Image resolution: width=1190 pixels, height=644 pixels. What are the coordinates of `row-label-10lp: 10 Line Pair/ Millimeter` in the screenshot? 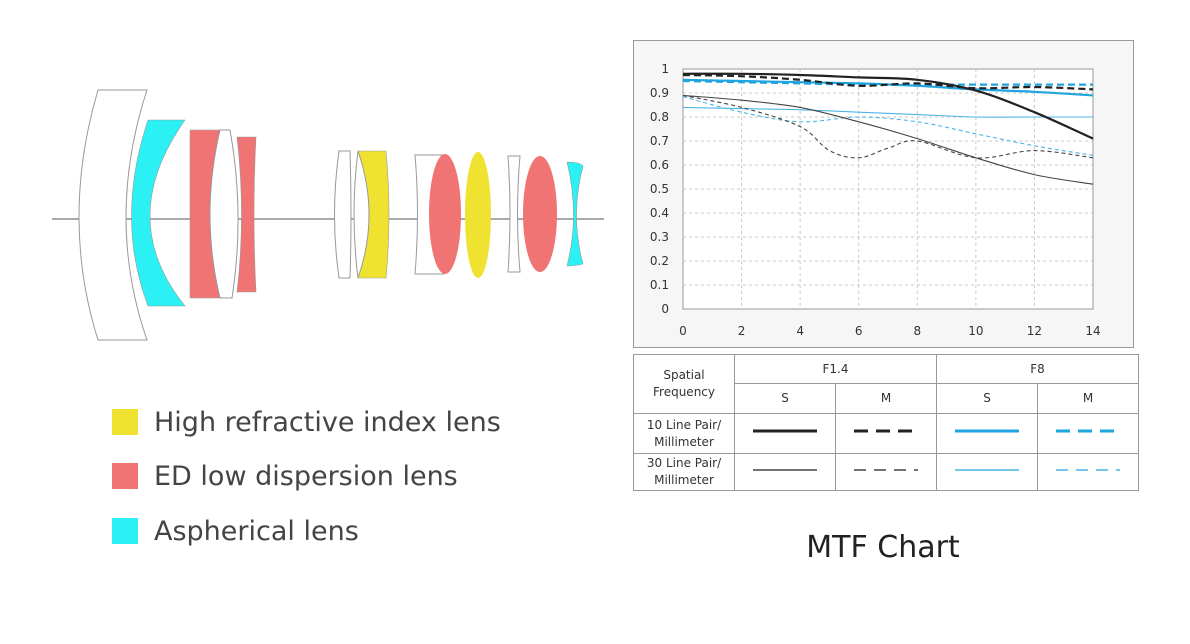 It's located at (684, 433).